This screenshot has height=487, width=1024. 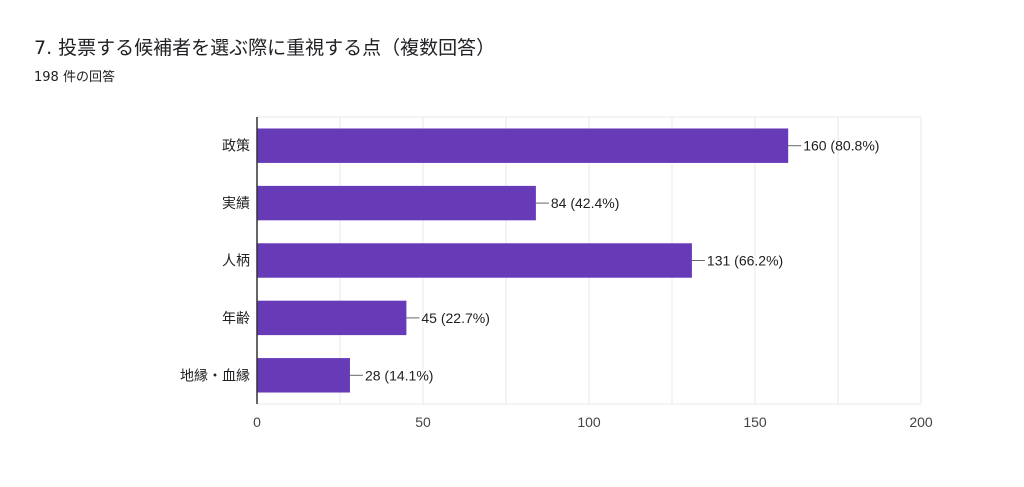 I want to click on x-tick-label: 200, so click(x=921, y=422).